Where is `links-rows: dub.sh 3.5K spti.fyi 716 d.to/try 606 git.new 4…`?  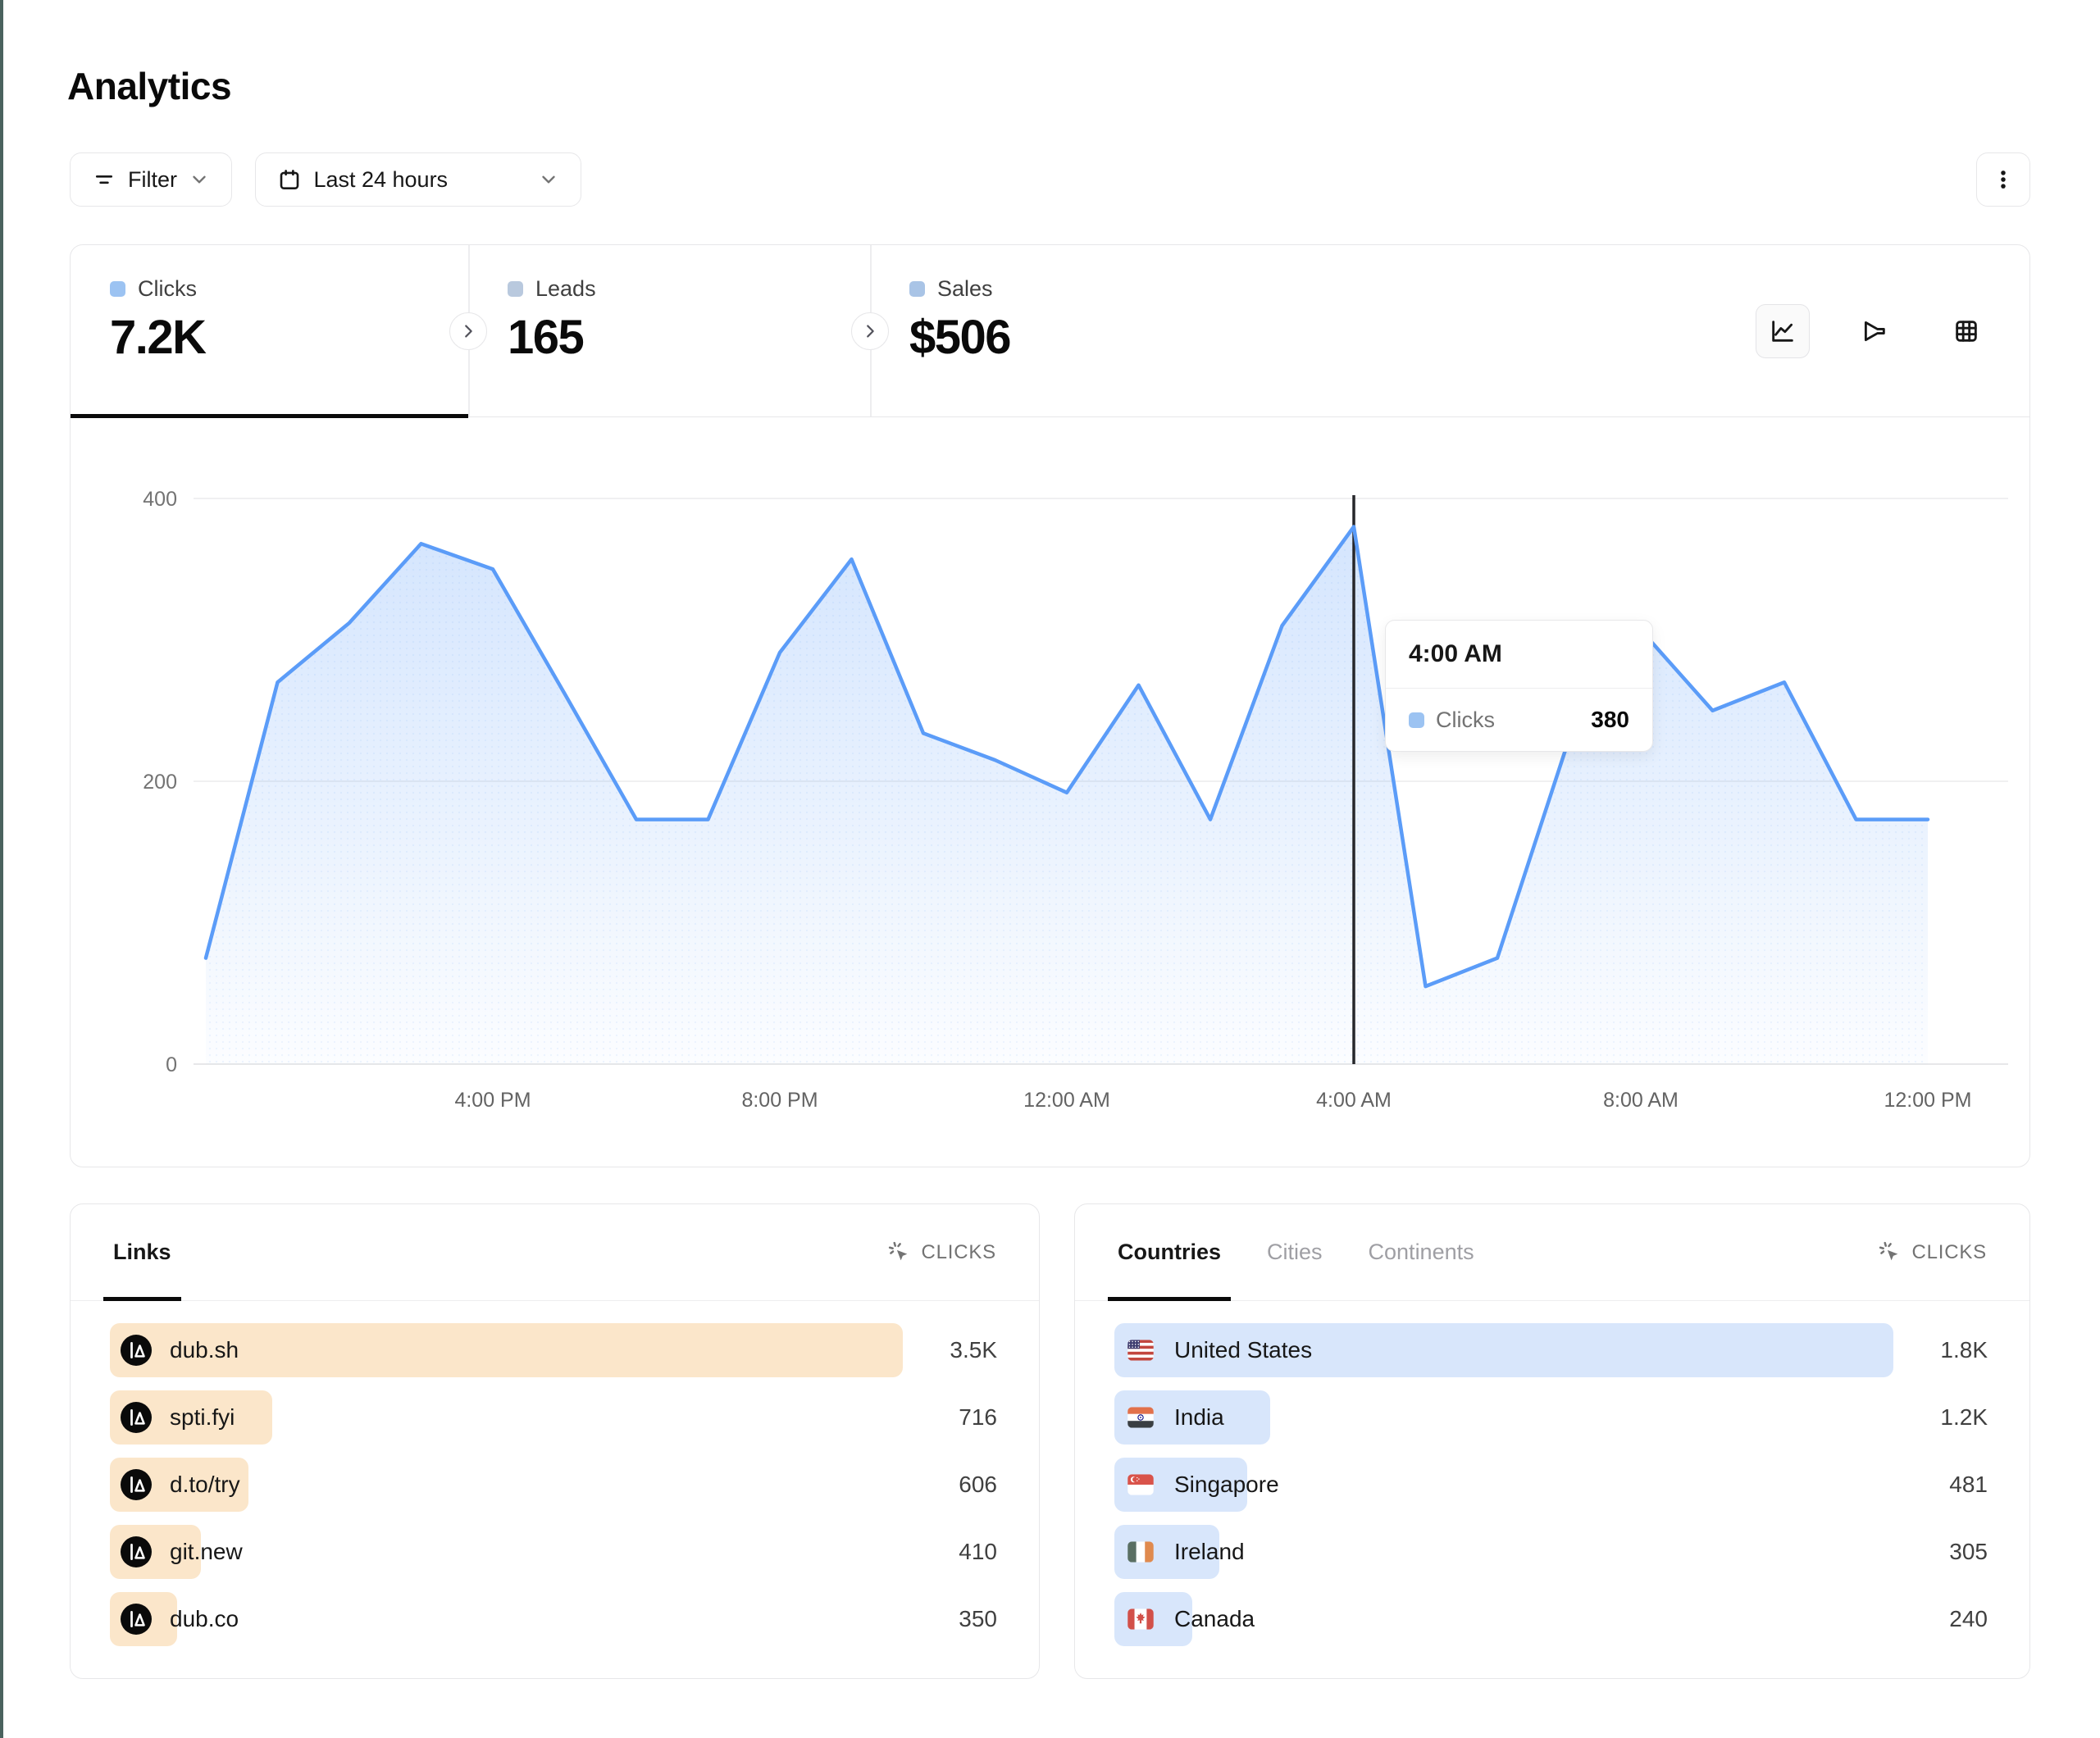
links-rows: dub.sh 3.5K spti.fyi 716 d.to/try 606 git.new 4… is located at coordinates (555, 1491).